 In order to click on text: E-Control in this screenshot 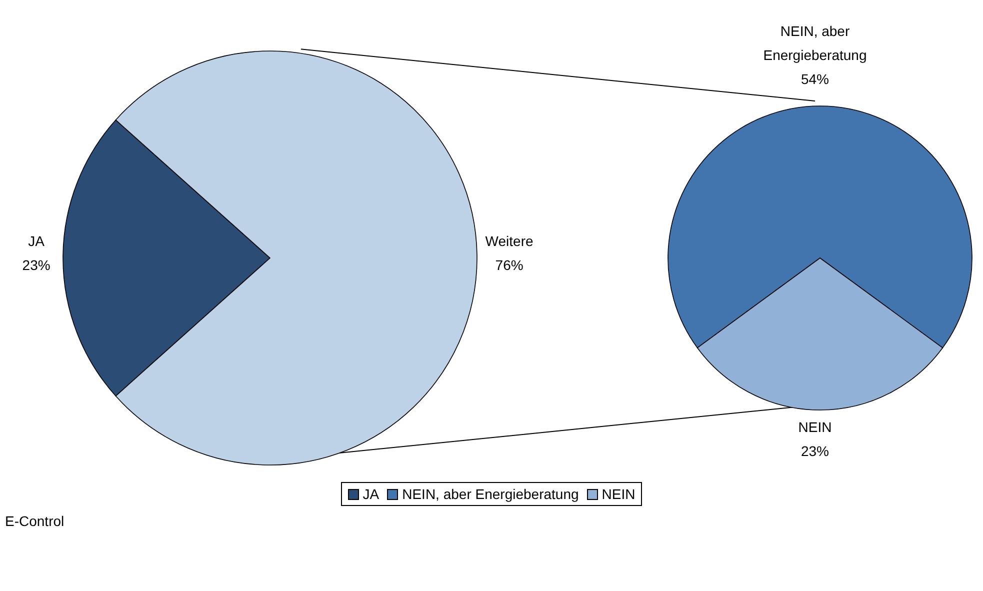, I will do `click(34, 521)`.